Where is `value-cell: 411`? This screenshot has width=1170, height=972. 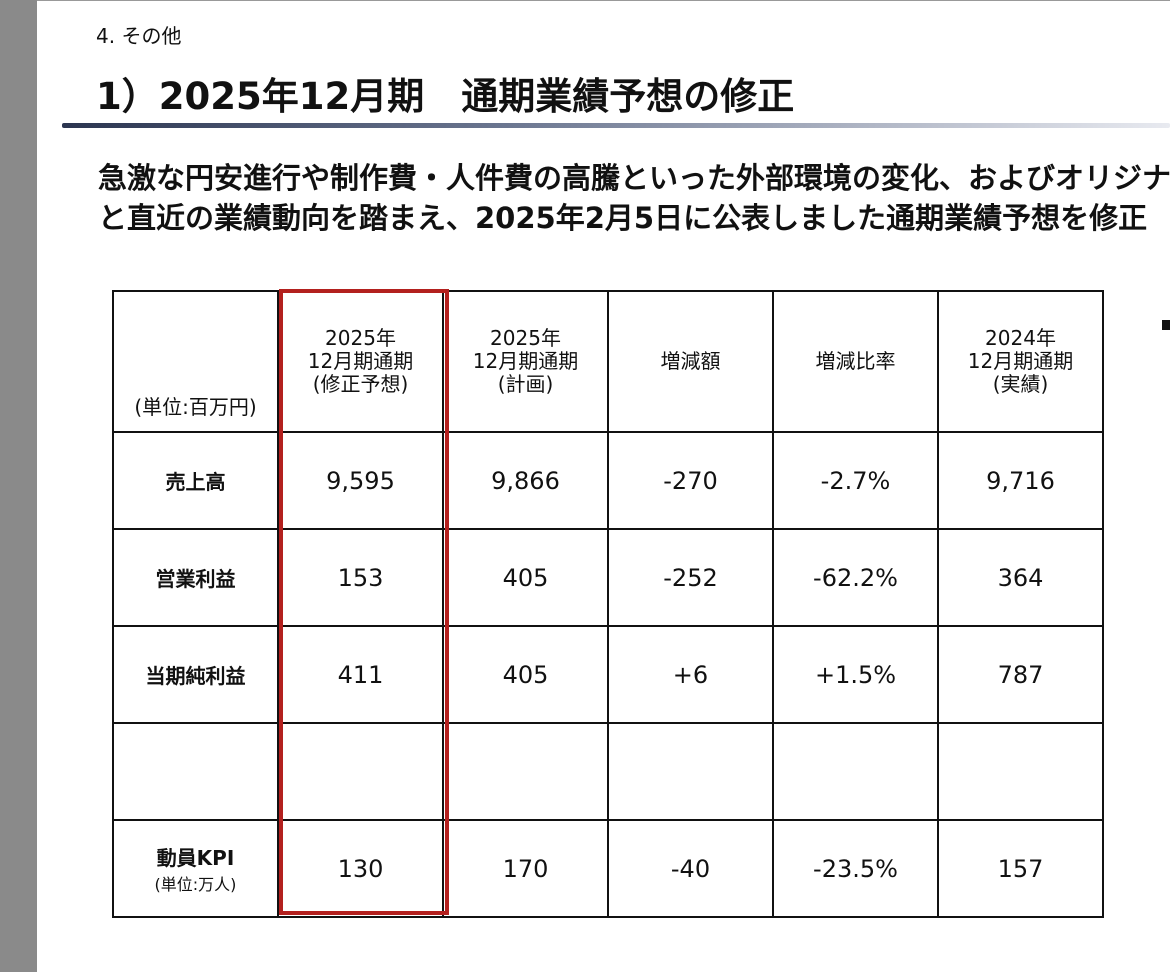 value-cell: 411 is located at coordinates (360, 674).